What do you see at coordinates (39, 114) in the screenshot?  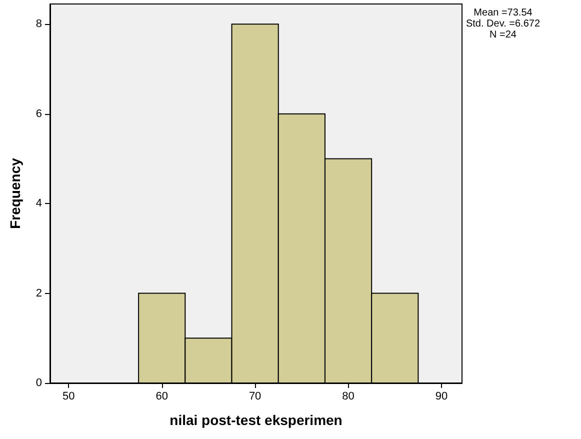 I see `y-tick-label: 6` at bounding box center [39, 114].